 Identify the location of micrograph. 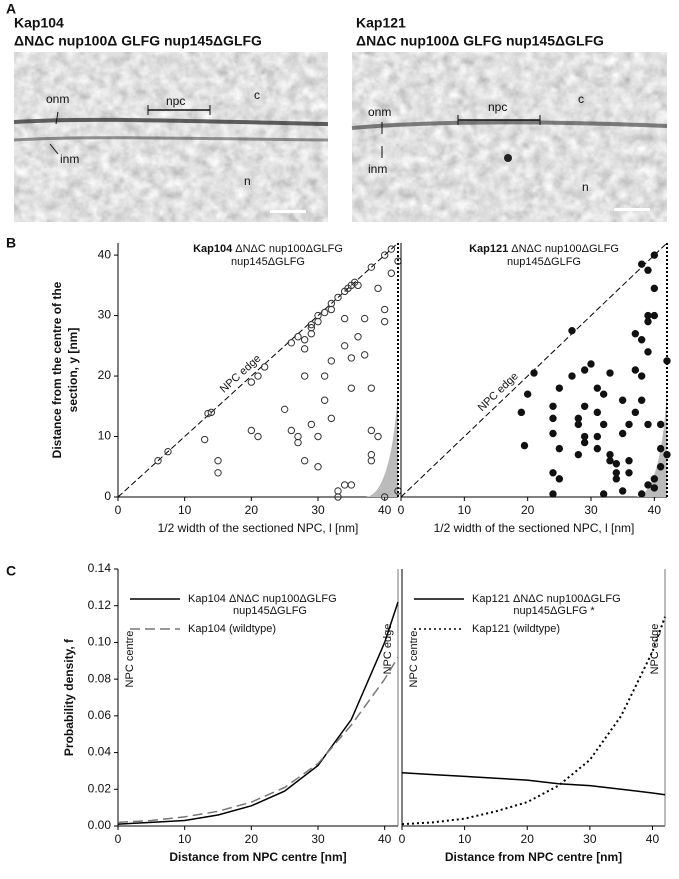
(509, 137).